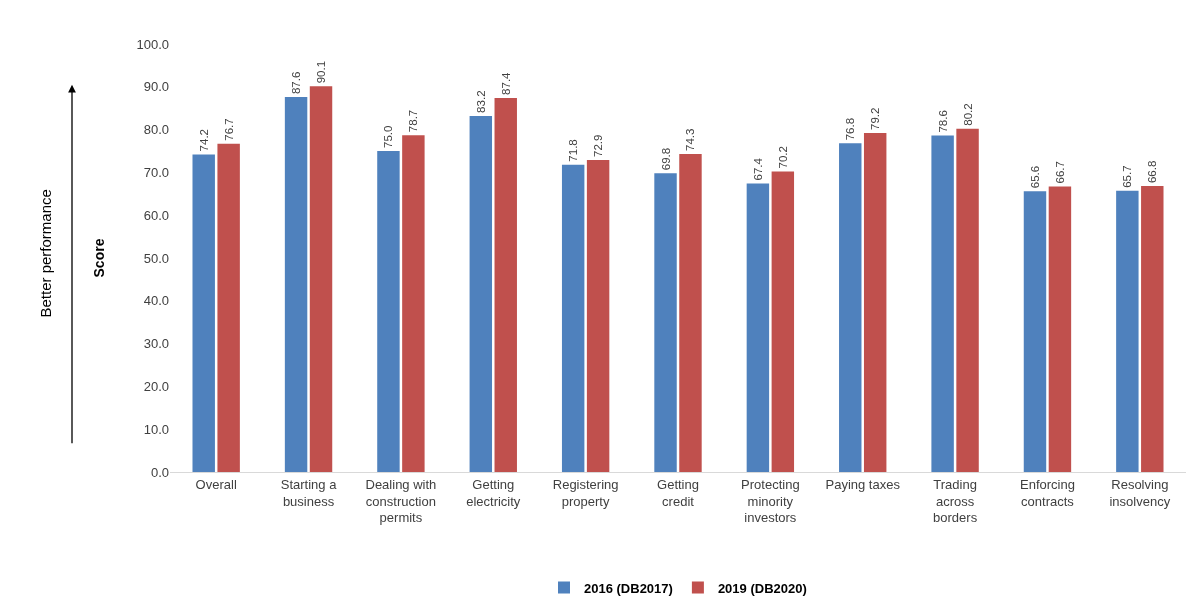 This screenshot has width=1194, height=611. What do you see at coordinates (296, 83) in the screenshot?
I see `data-label: 87.6` at bounding box center [296, 83].